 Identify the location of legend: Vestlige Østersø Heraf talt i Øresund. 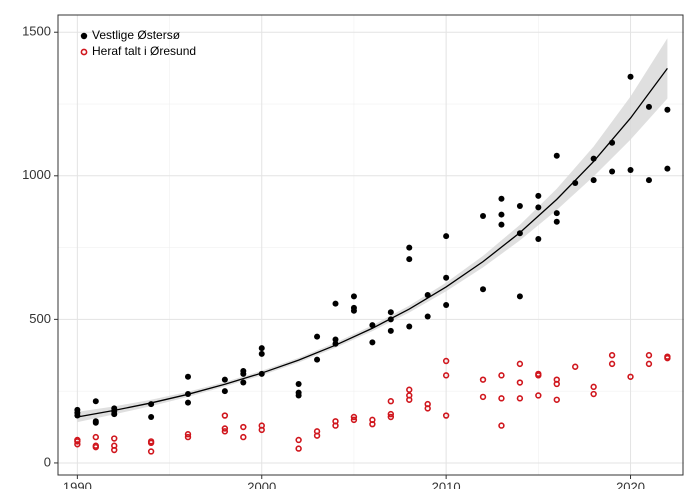
(138, 43).